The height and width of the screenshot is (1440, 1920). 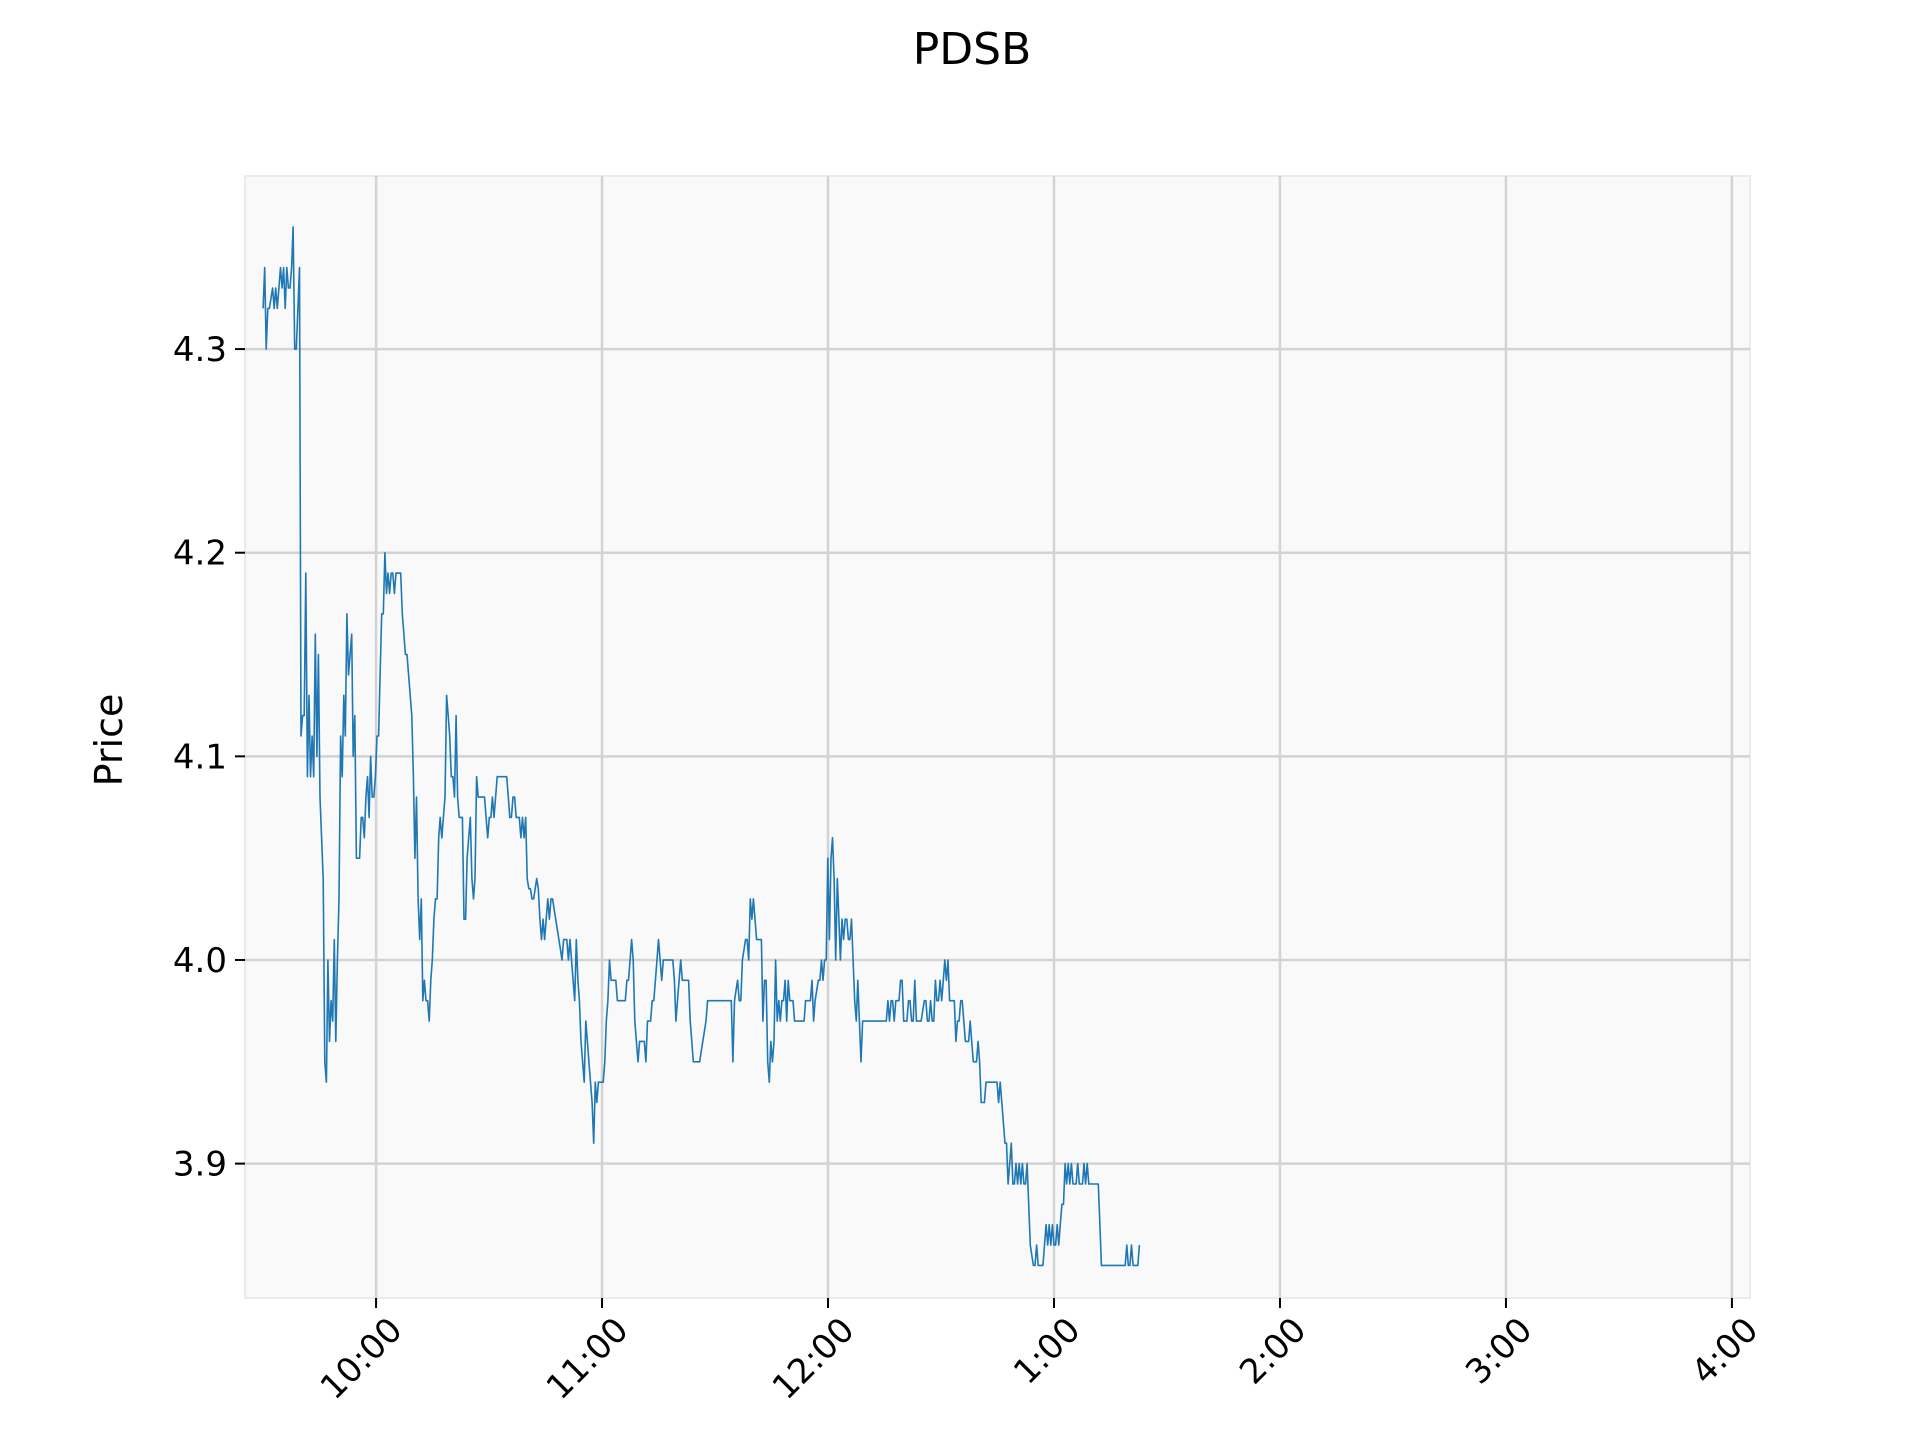 What do you see at coordinates (588, 1359) in the screenshot?
I see `x-tick-label: 11:00` at bounding box center [588, 1359].